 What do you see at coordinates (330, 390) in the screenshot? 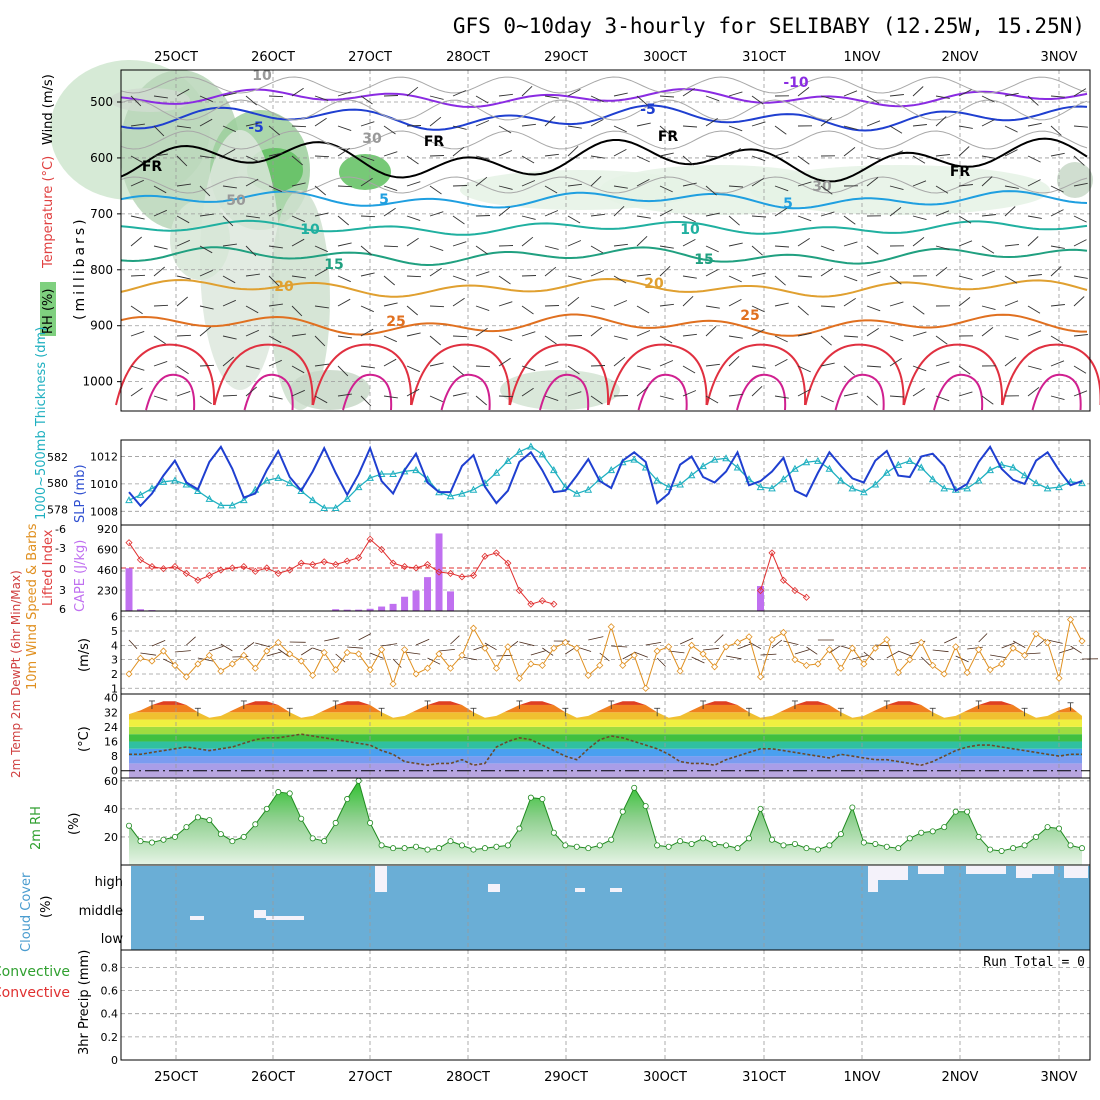
I see `rh-blob` at bounding box center [330, 390].